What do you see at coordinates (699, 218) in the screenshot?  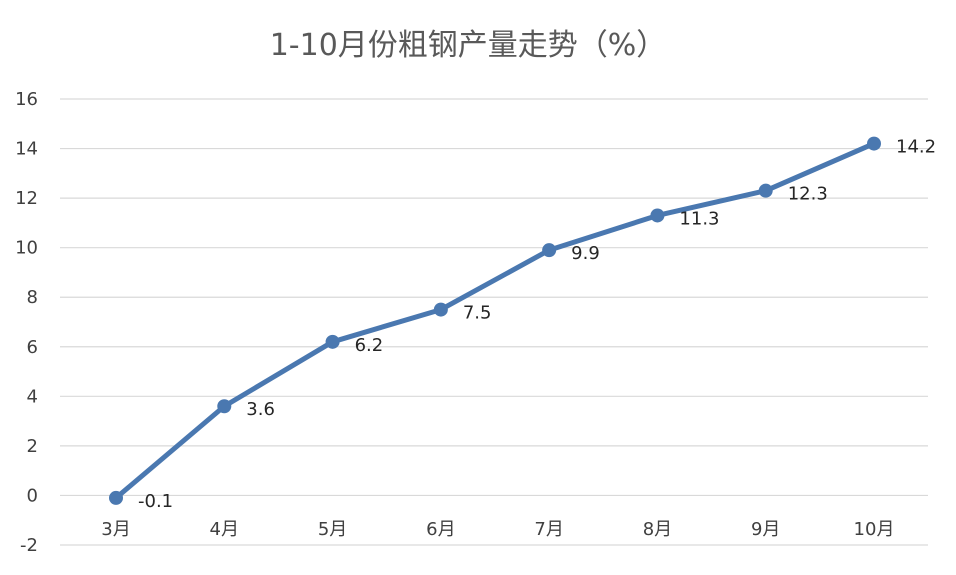 I see `data-label-5: 11.3` at bounding box center [699, 218].